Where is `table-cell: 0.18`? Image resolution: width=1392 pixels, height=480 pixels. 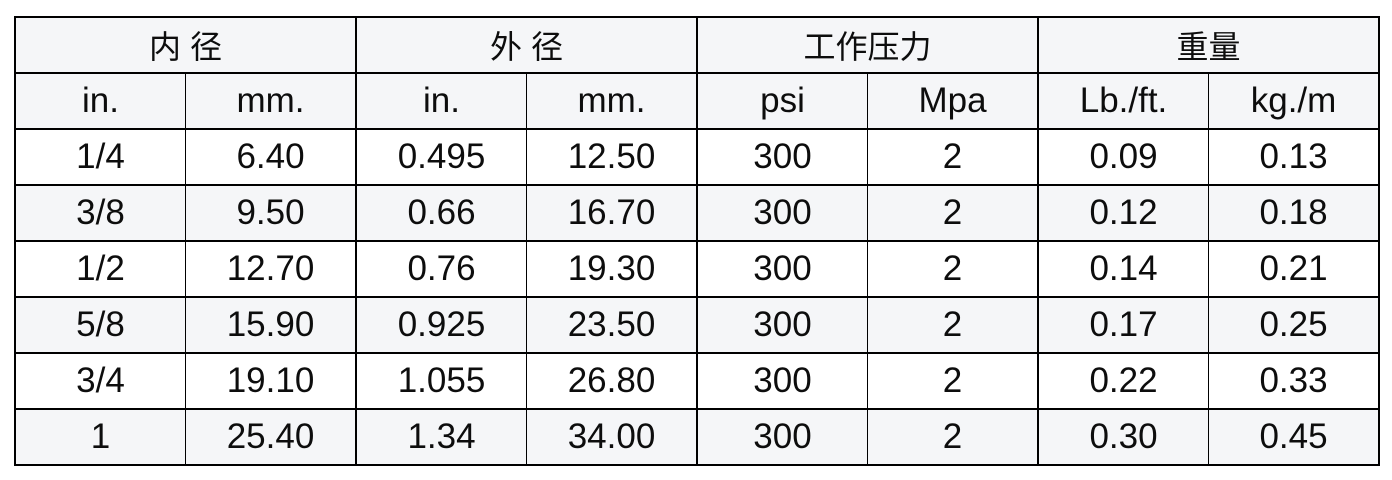
table-cell: 0.18 is located at coordinates (1294, 213).